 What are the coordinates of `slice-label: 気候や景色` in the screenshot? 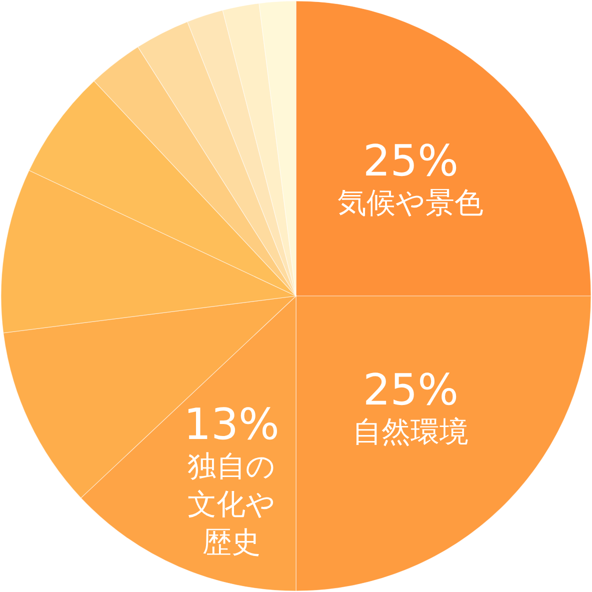 It's located at (411, 203).